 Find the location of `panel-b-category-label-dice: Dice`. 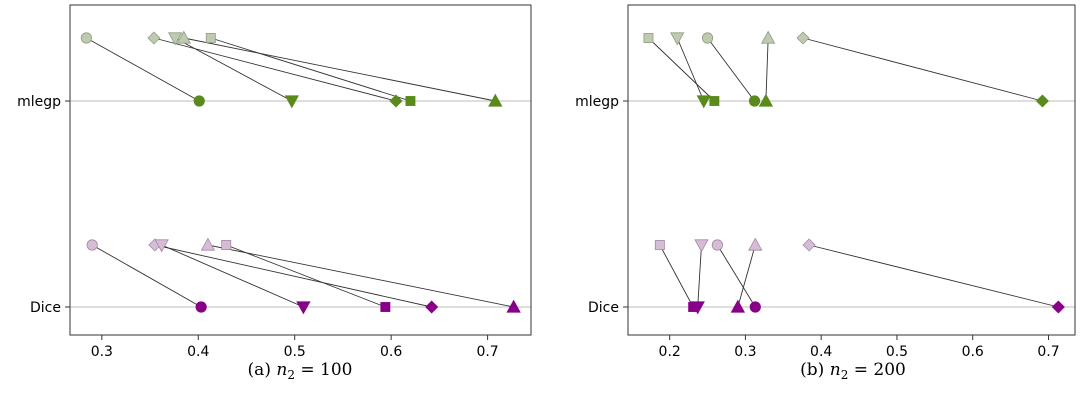

panel-b-category-label-dice: Dice is located at coordinates (603, 308).